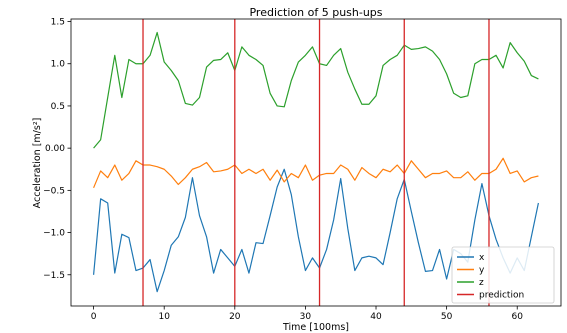  I want to click on y-axis: −1.5 −1.0 −0.5 0.00 0.5 1.0 1.5, so click(57, 149).